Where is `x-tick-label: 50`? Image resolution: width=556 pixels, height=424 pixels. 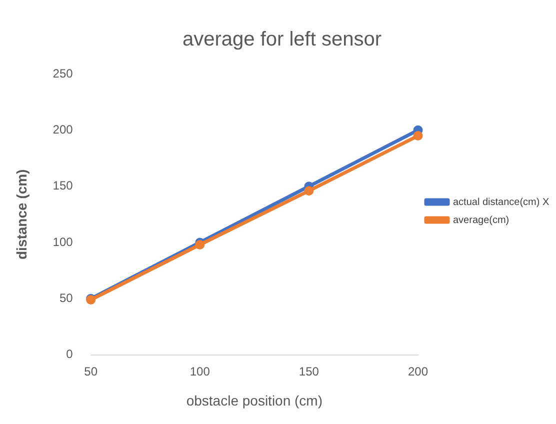 x-tick-label: 50 is located at coordinates (91, 371).